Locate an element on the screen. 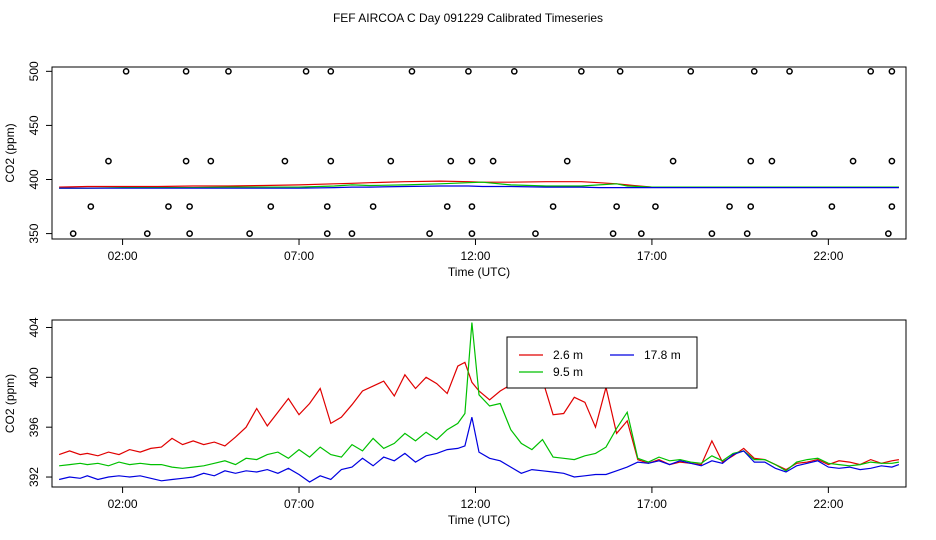 The image size is (936, 540). y-tick-label: 500 is located at coordinates (34, 71).